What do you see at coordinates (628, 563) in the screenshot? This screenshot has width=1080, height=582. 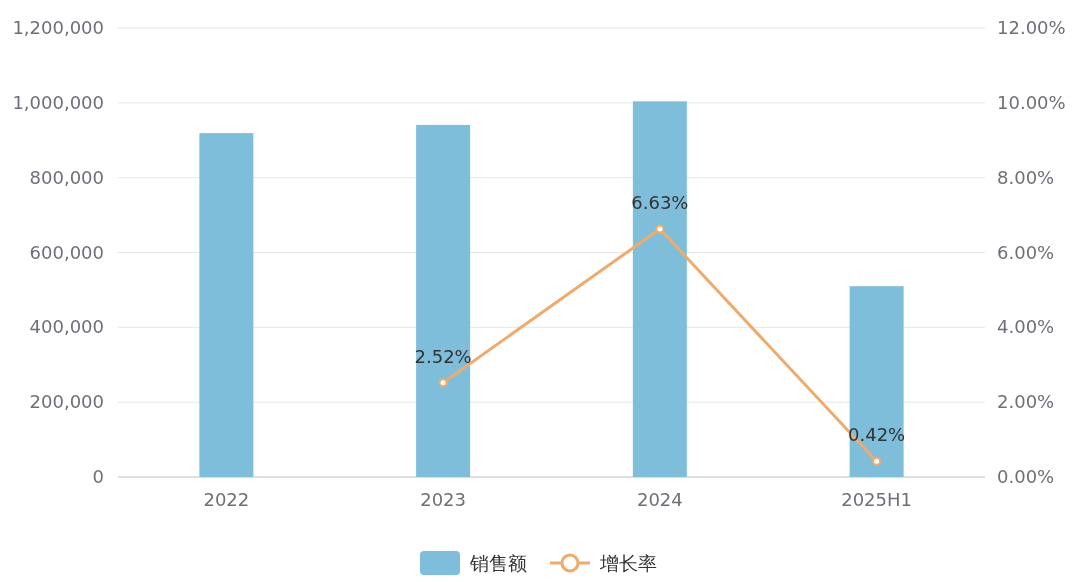 I see `legend-label: 增长率` at bounding box center [628, 563].